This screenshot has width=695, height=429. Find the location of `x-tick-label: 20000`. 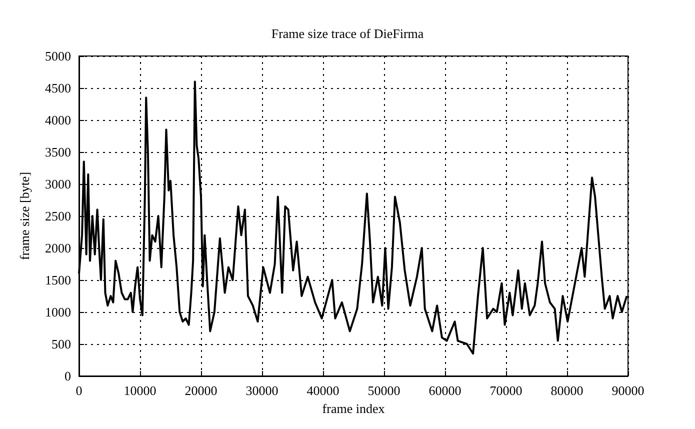

x-tick-label: 20000 is located at coordinates (201, 390).